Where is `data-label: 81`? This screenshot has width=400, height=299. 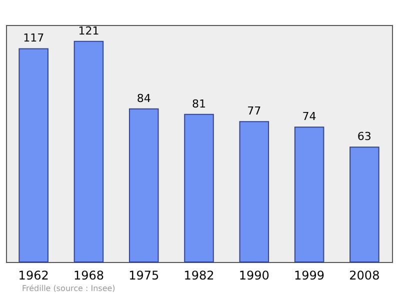
data-label: 81 is located at coordinates (199, 103).